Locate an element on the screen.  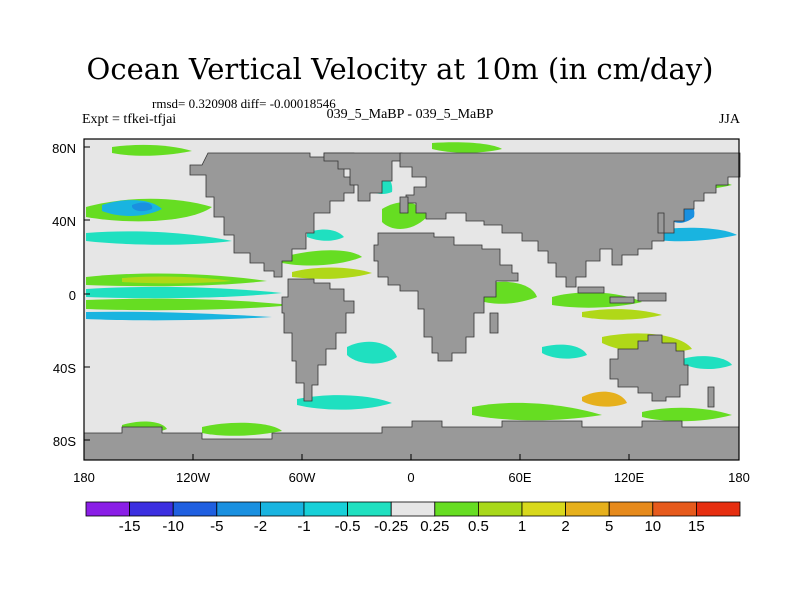
colorbar-label: -5 is located at coordinates (217, 526).